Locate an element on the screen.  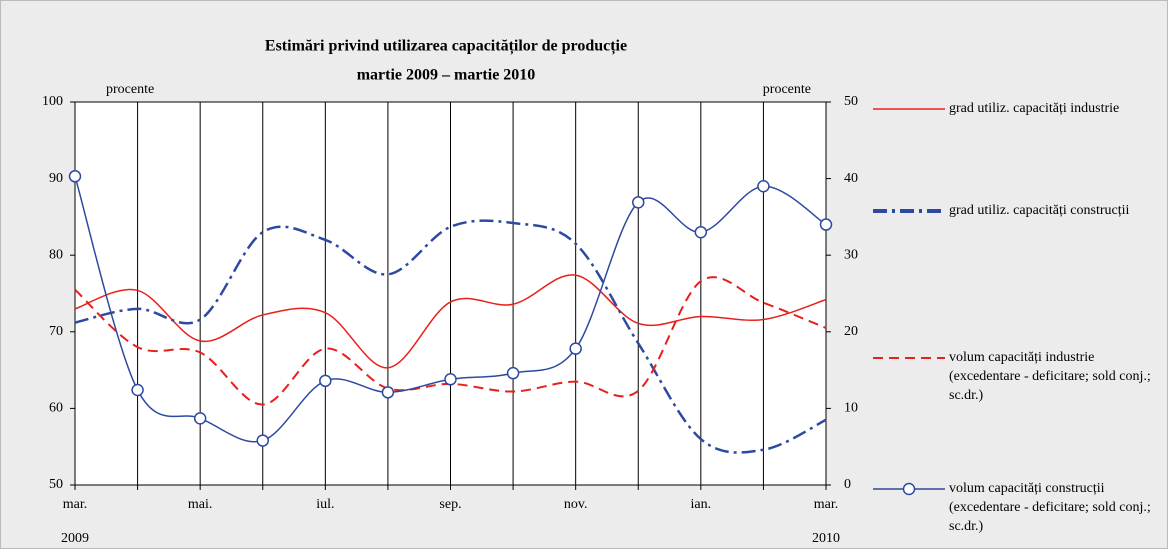
legend-entry: grad utiliz. capacități industrie is located at coordinates (1034, 108).